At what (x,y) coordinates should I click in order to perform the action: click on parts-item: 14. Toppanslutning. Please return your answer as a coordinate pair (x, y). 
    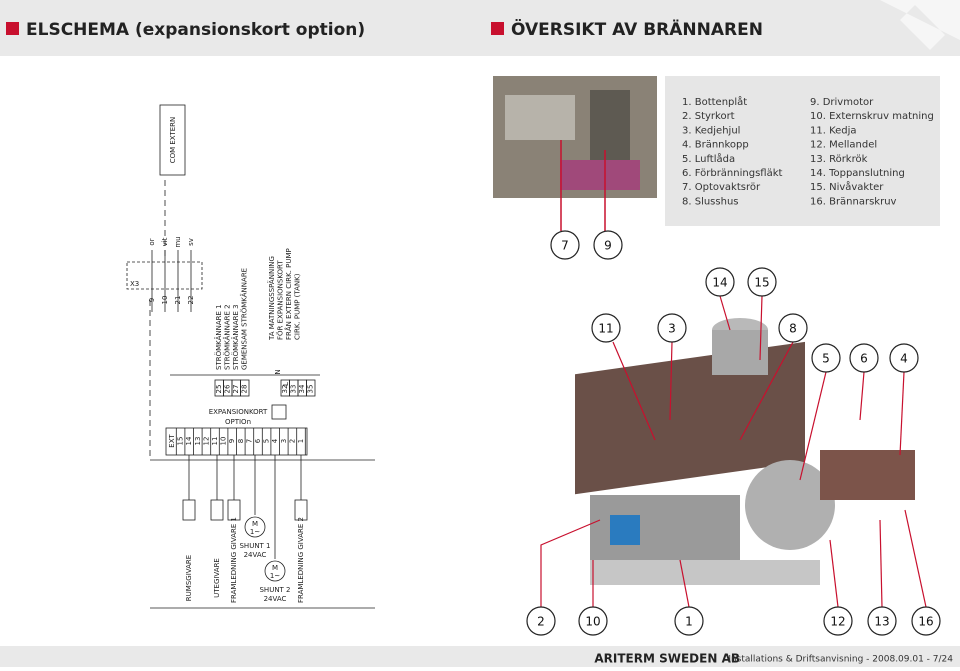
    Looking at the image, I should click on (857, 173).